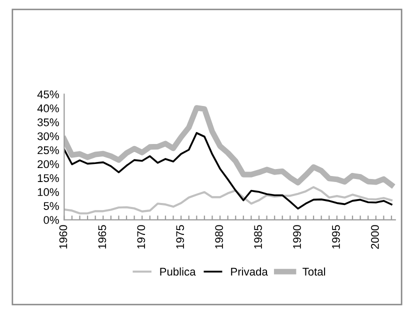 This screenshot has height=314, width=414. Describe the element at coordinates (375, 237) in the screenshot. I see `x-tick-label: 2000` at that location.